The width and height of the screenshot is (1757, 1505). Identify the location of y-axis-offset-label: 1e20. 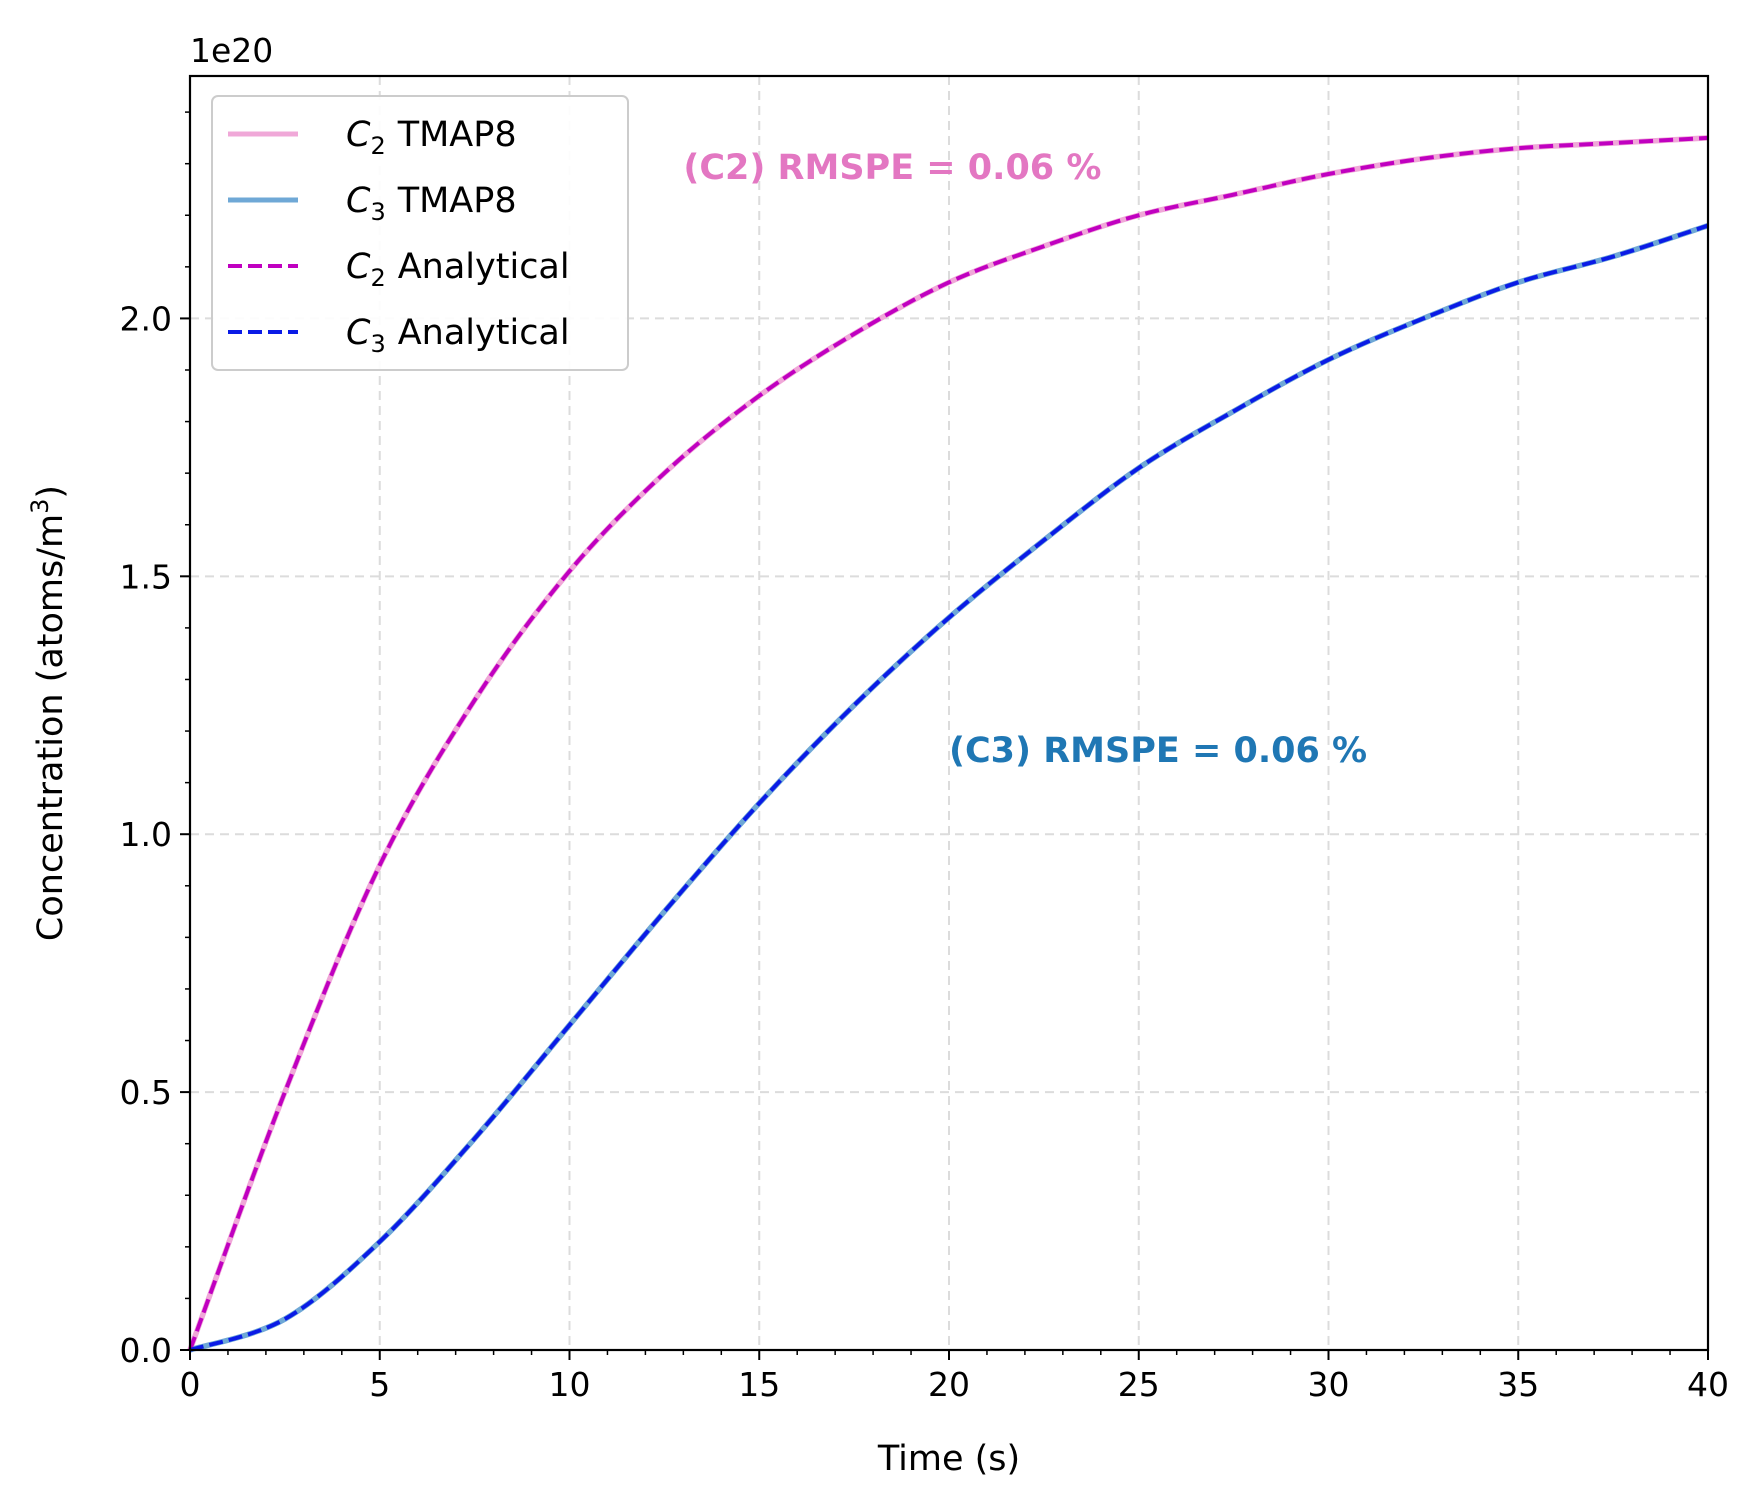
(231, 50).